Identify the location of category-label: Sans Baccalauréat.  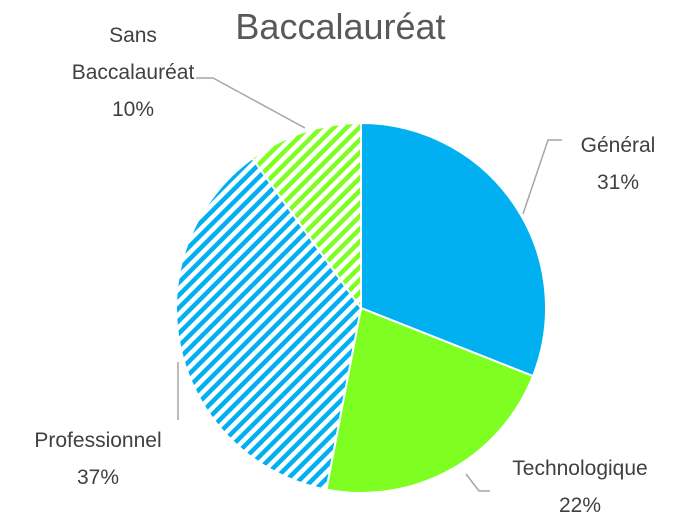
(133, 54).